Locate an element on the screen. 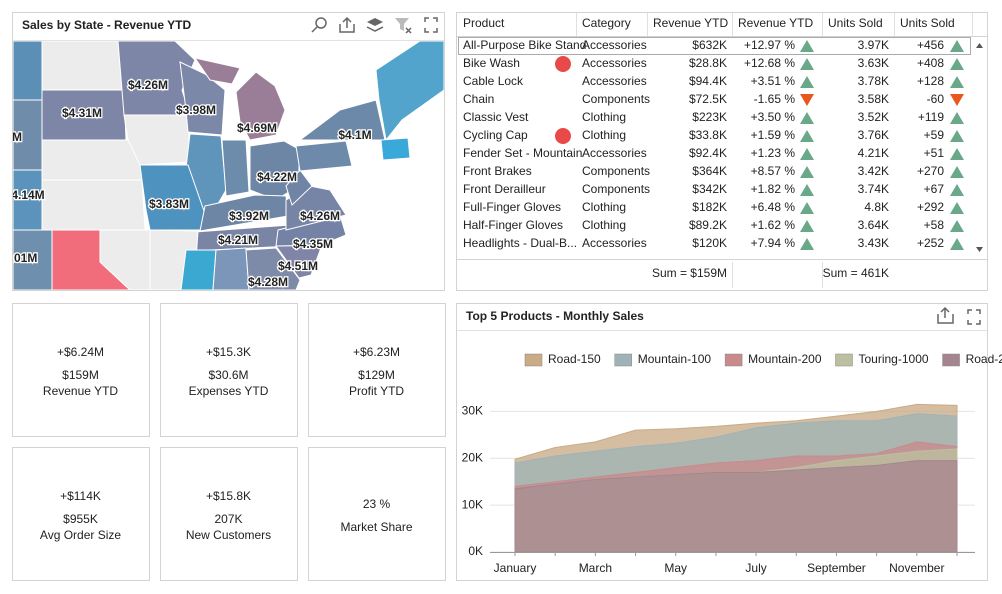 Image resolution: width=1002 pixels, height=594 pixels. grid-cell: +3.51 % is located at coordinates (773, 81).